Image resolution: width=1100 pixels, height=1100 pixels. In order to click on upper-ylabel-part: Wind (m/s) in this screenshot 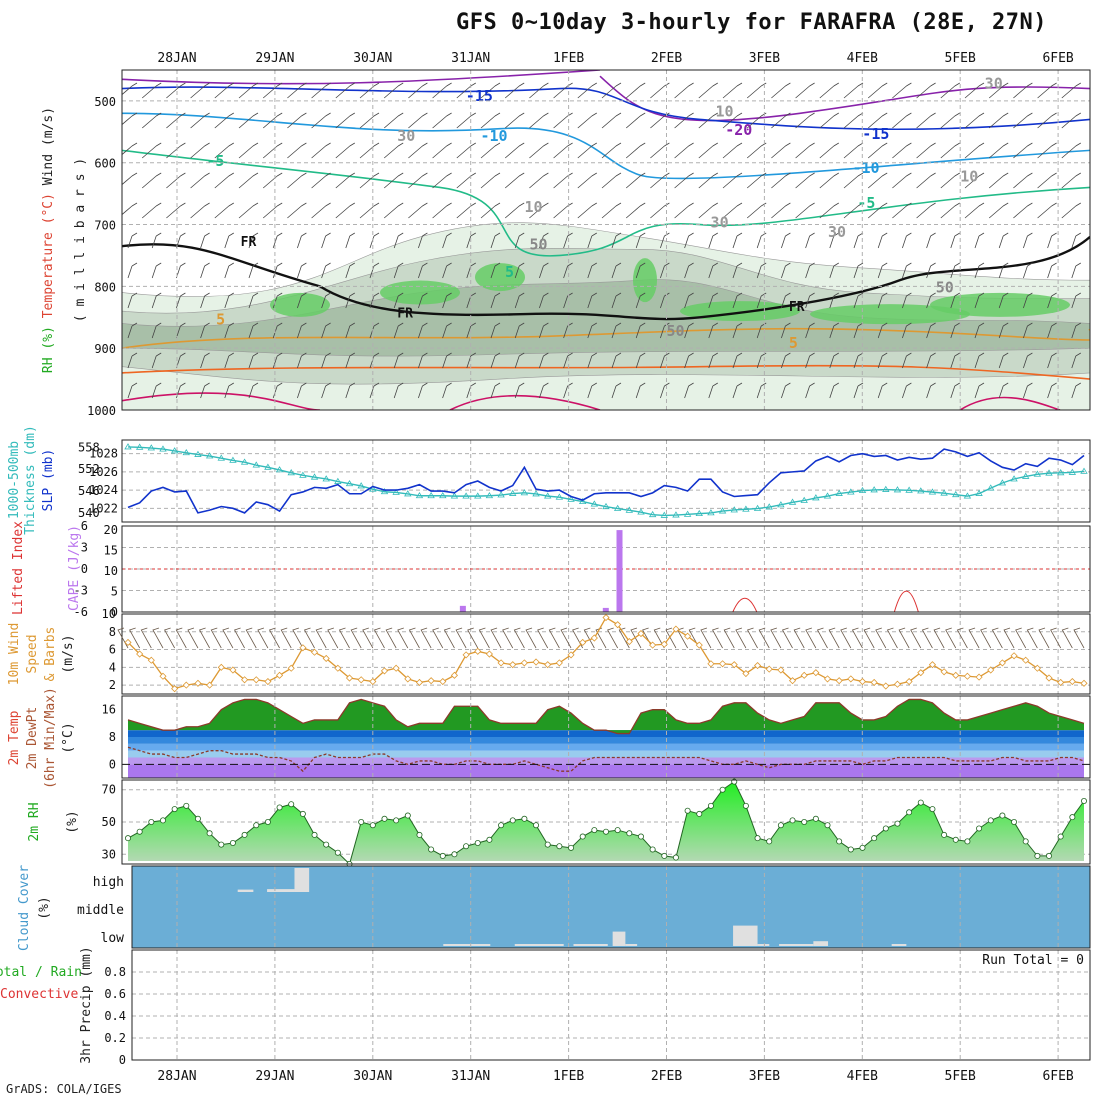, I will do `click(48, 146)`.